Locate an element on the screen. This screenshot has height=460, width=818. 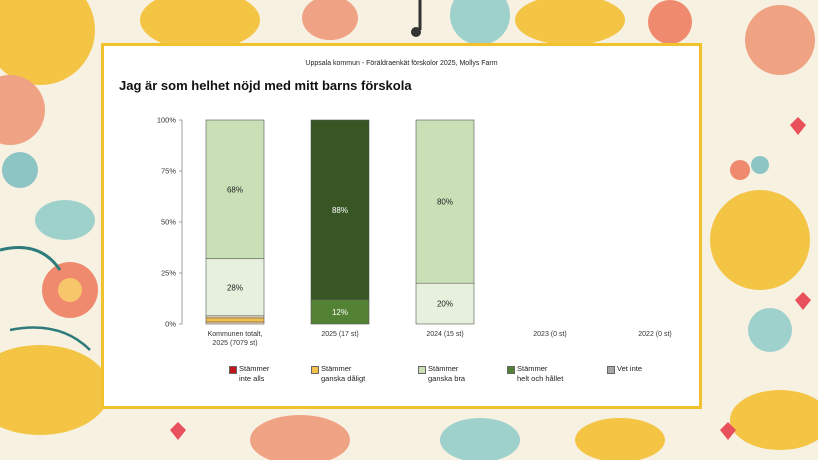
x-category-label: 2023 (0 st) is located at coordinates (549, 334).